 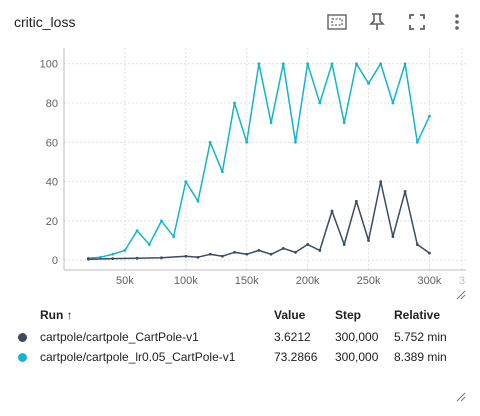 I want to click on y-tick-label: 80, so click(x=52, y=104).